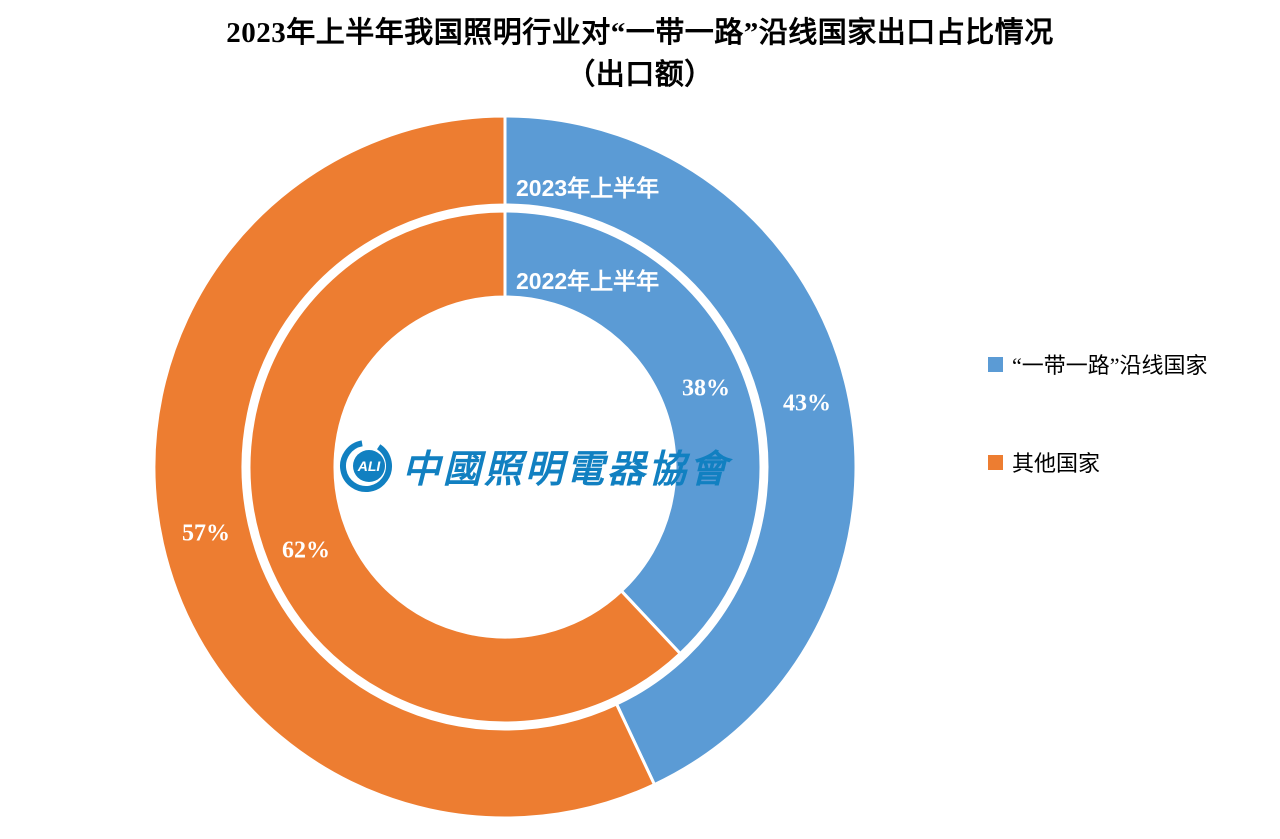 This screenshot has height=839, width=1280. Describe the element at coordinates (995, 462) in the screenshot. I see `legend-swatch-orange-icon` at that location.